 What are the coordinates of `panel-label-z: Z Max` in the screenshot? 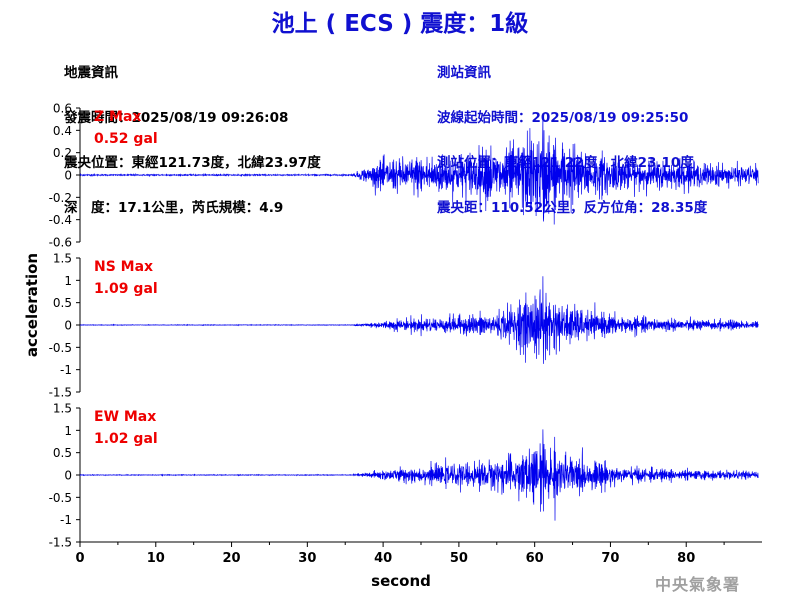 It's located at (117, 117).